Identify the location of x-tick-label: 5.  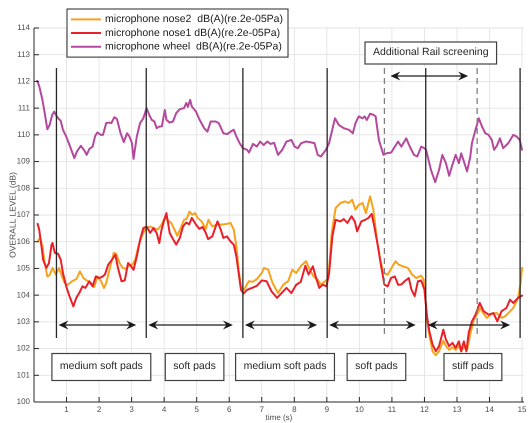
(197, 409).